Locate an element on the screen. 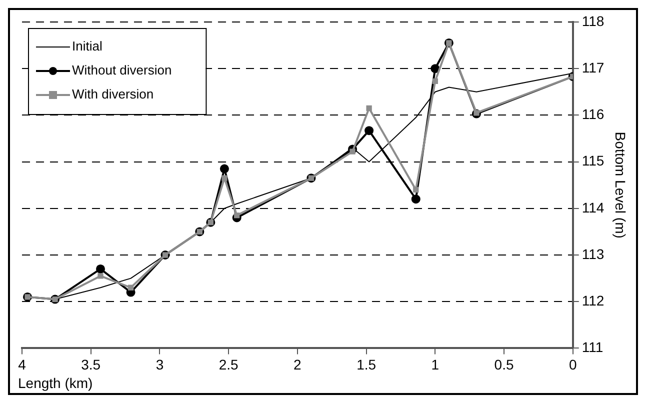 The image size is (648, 405). y-tick-label: 117 is located at coordinates (593, 67).